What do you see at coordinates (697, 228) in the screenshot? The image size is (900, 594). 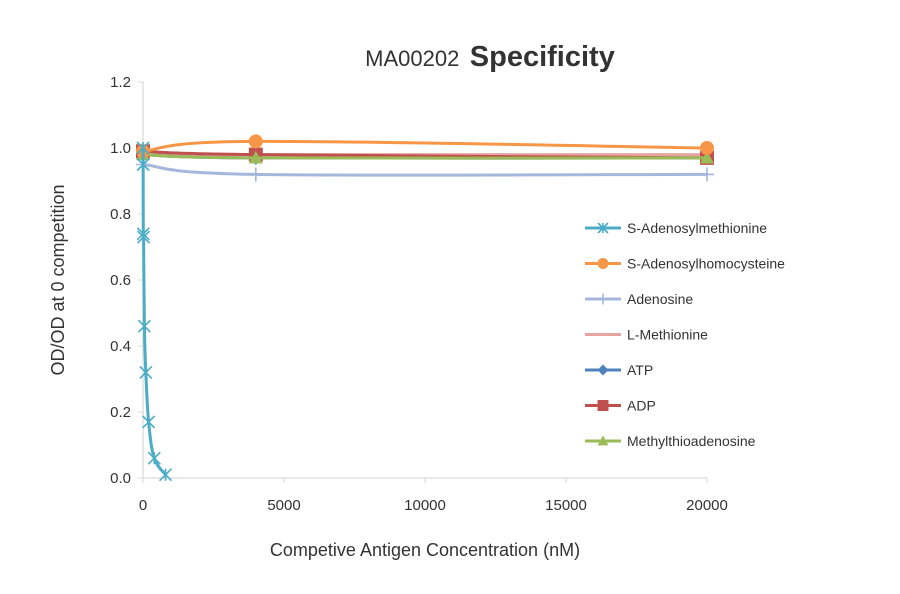 I see `legend-label: S-Adenosylmethionine` at bounding box center [697, 228].